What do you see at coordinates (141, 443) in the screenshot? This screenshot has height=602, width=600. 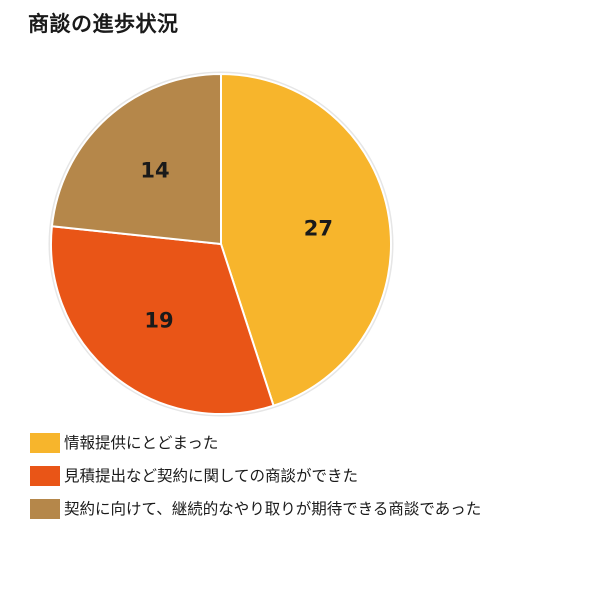 I see `legend-label: 情報提供にとどまった` at bounding box center [141, 443].